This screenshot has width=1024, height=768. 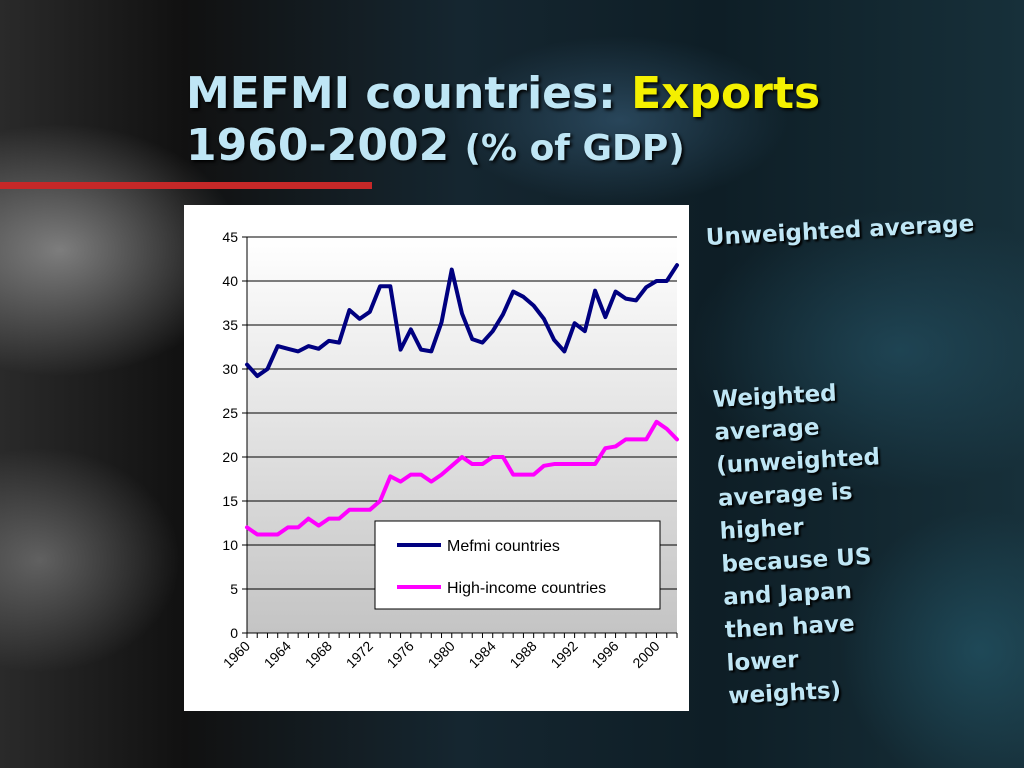 What do you see at coordinates (234, 633) in the screenshot?
I see `y-tick-label: 0` at bounding box center [234, 633].